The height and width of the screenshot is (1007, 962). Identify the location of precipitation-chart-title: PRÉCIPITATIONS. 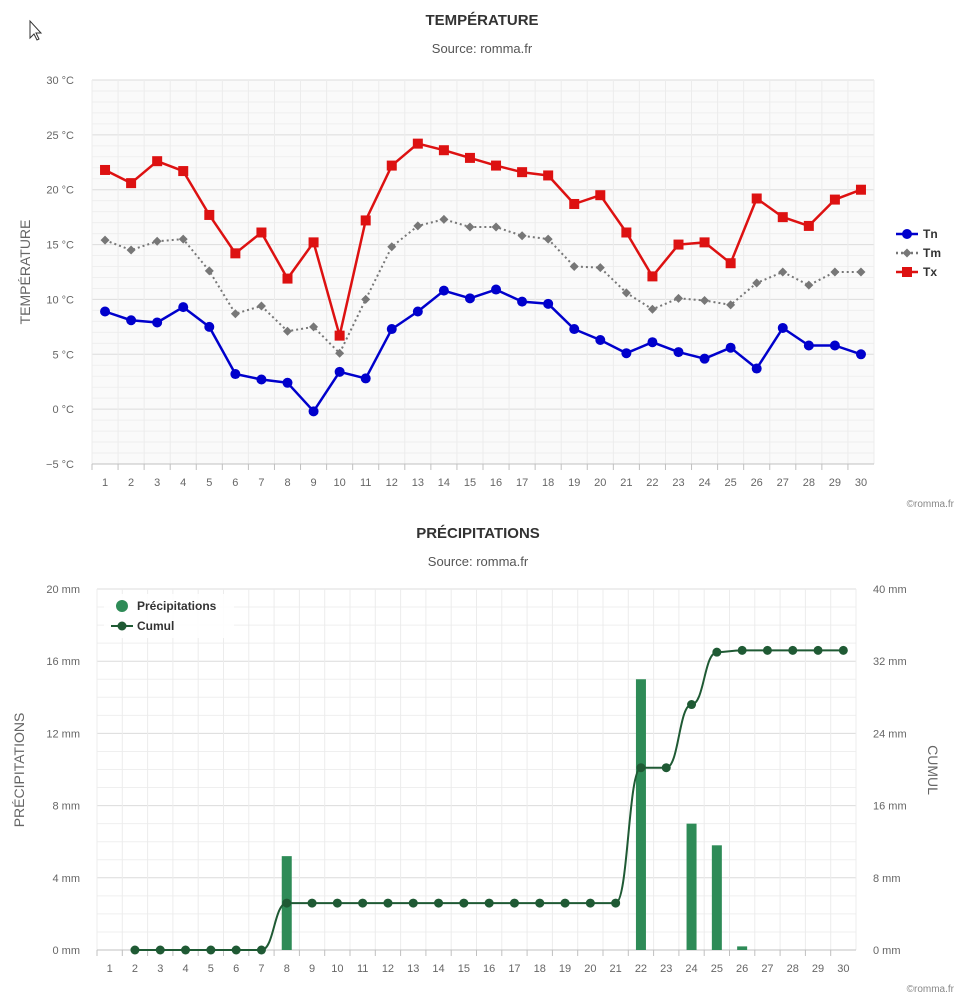
(478, 533).